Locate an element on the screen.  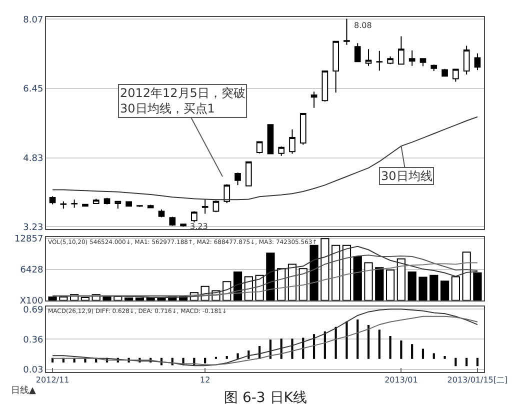
y-tick-label: 0.69 is located at coordinates (33, 310).